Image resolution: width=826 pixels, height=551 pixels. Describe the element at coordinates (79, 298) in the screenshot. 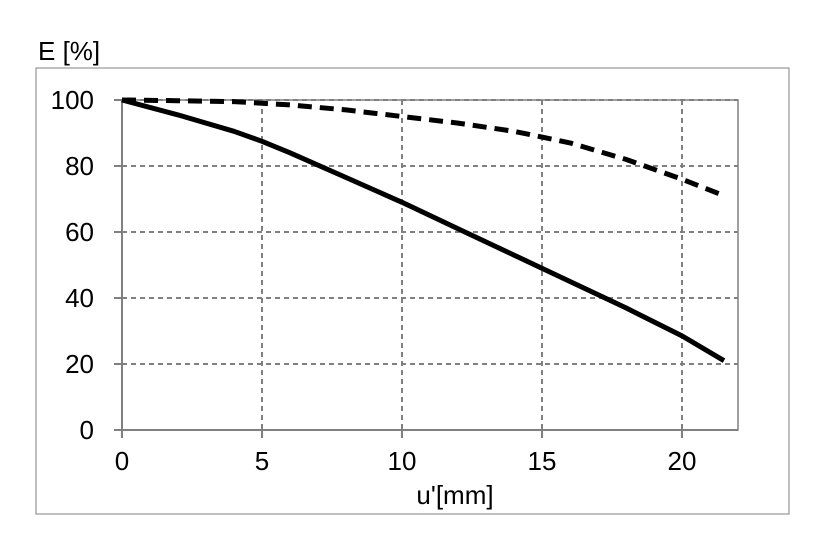

I see `y-tick-label: 40` at that location.